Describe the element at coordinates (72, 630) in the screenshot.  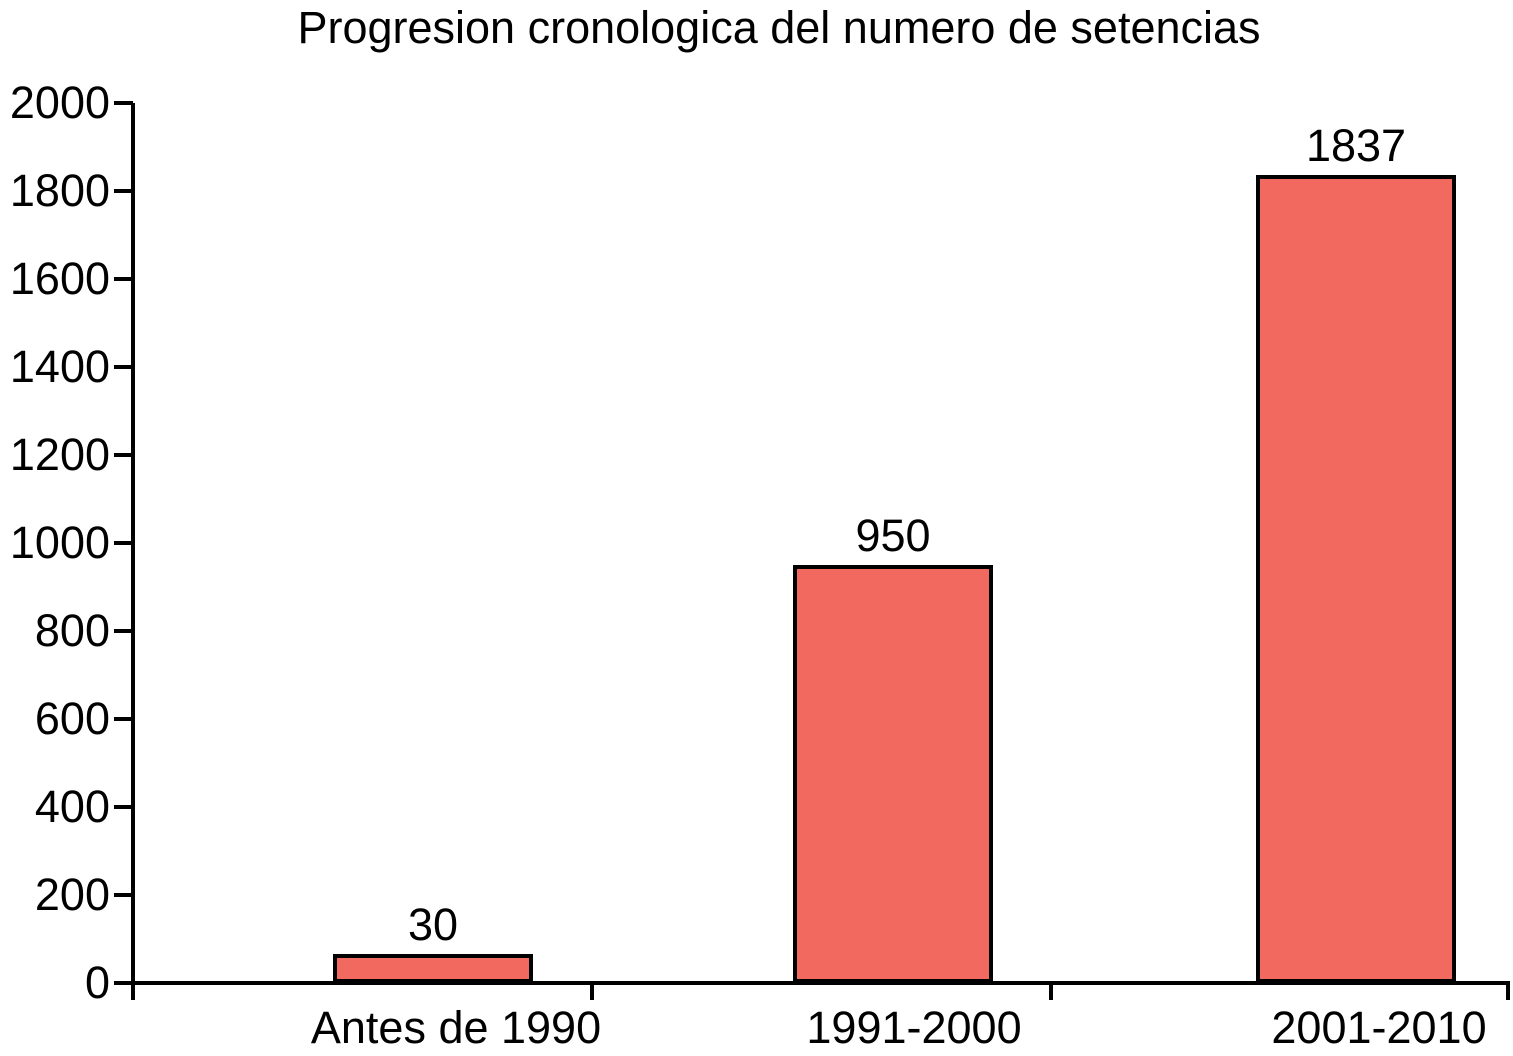
I see `y-tick-label: 800` at that location.